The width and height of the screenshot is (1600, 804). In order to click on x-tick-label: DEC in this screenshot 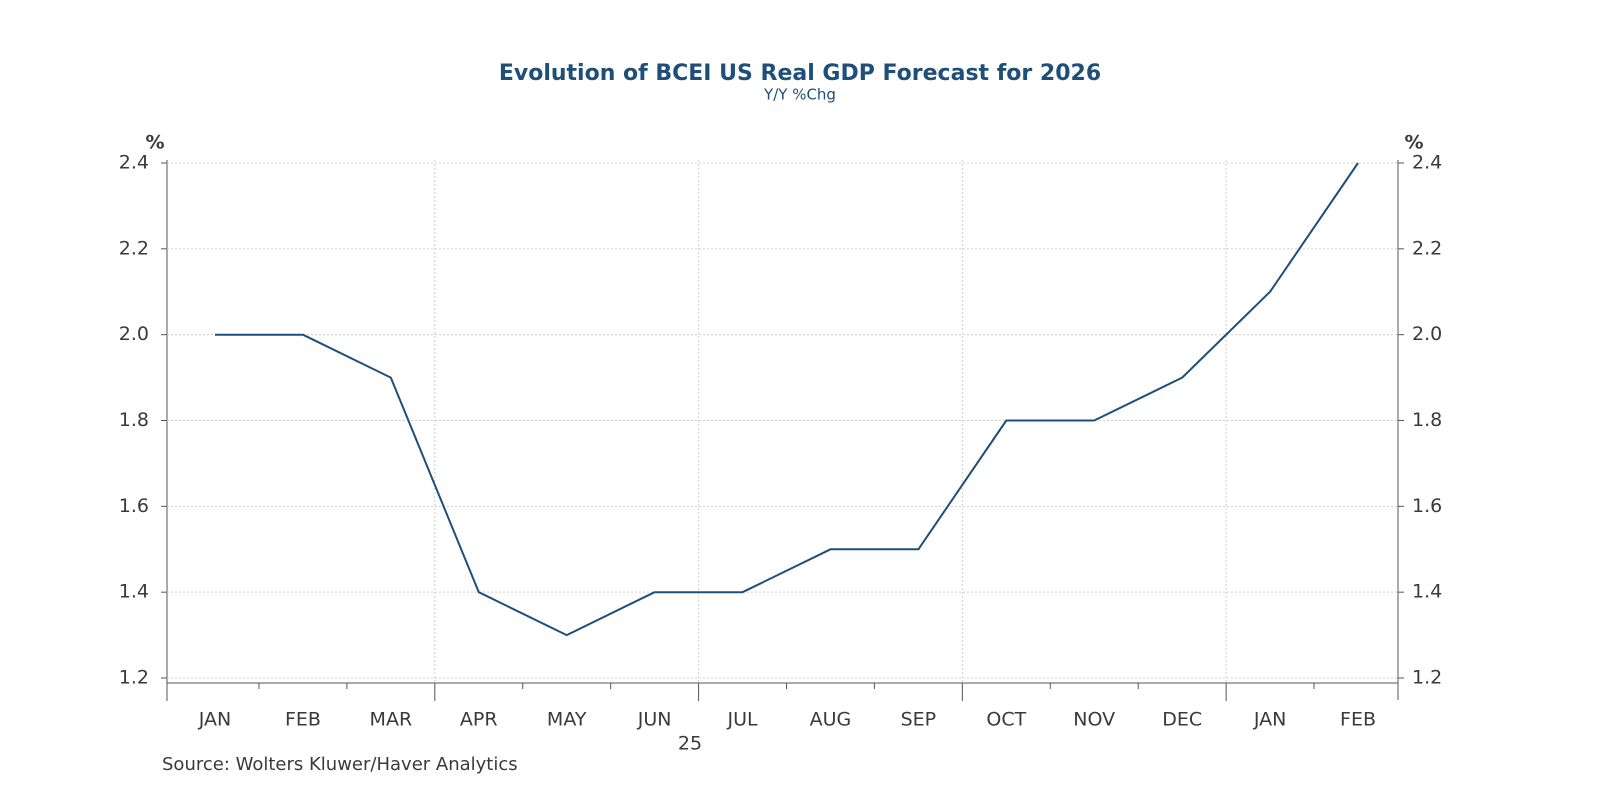, I will do `click(1182, 720)`.